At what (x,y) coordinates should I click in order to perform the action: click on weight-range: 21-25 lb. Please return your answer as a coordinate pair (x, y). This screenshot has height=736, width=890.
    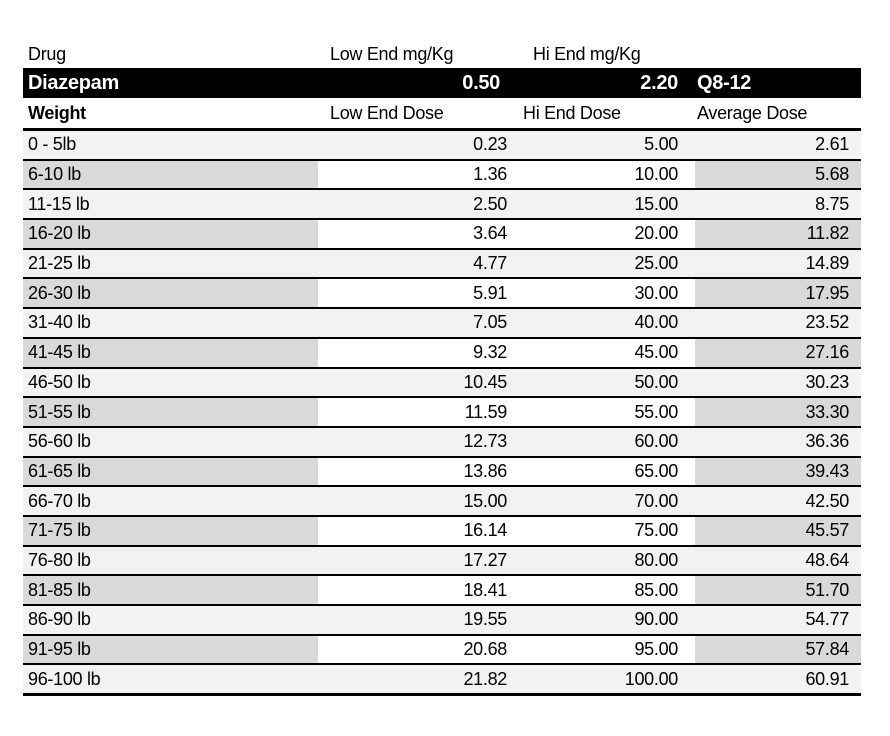
    Looking at the image, I should click on (170, 264).